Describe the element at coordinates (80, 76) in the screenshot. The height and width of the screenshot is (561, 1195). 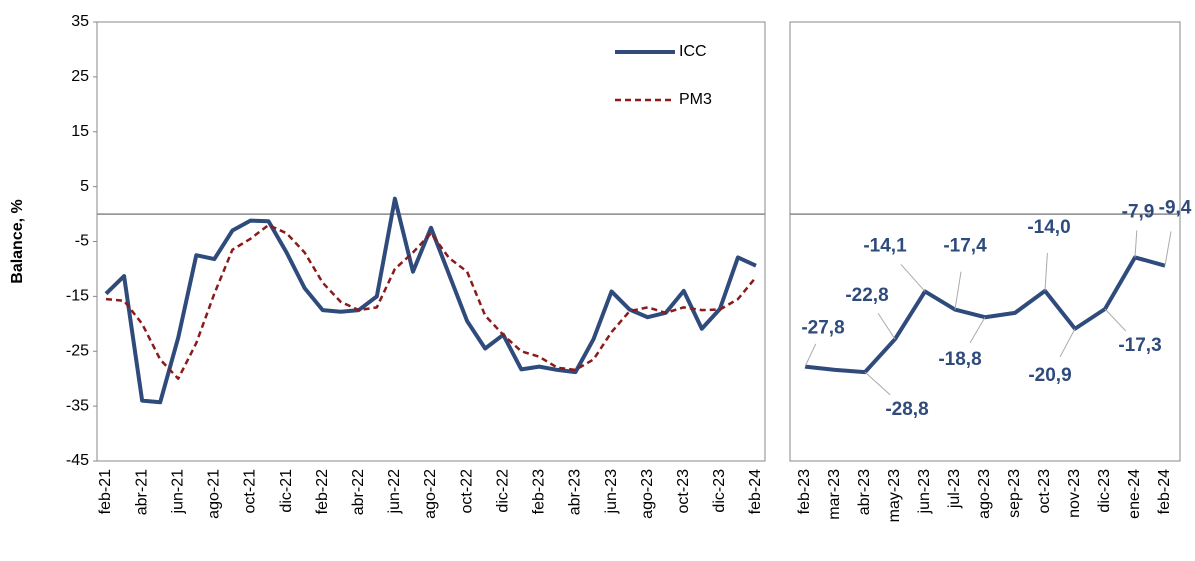
I see `y-tick-label: 25` at that location.